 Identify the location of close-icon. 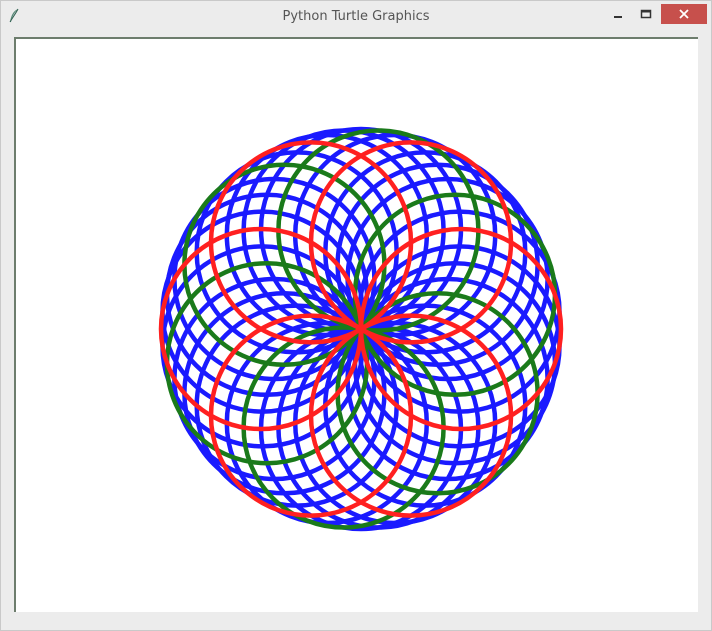
(684, 14).